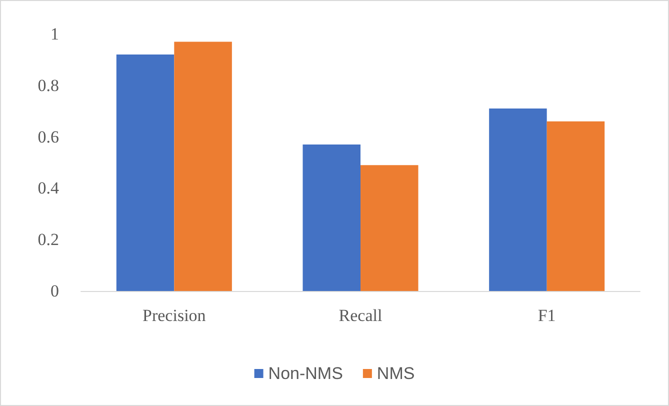  I want to click on y-tick-label: 0.8, so click(48, 85).